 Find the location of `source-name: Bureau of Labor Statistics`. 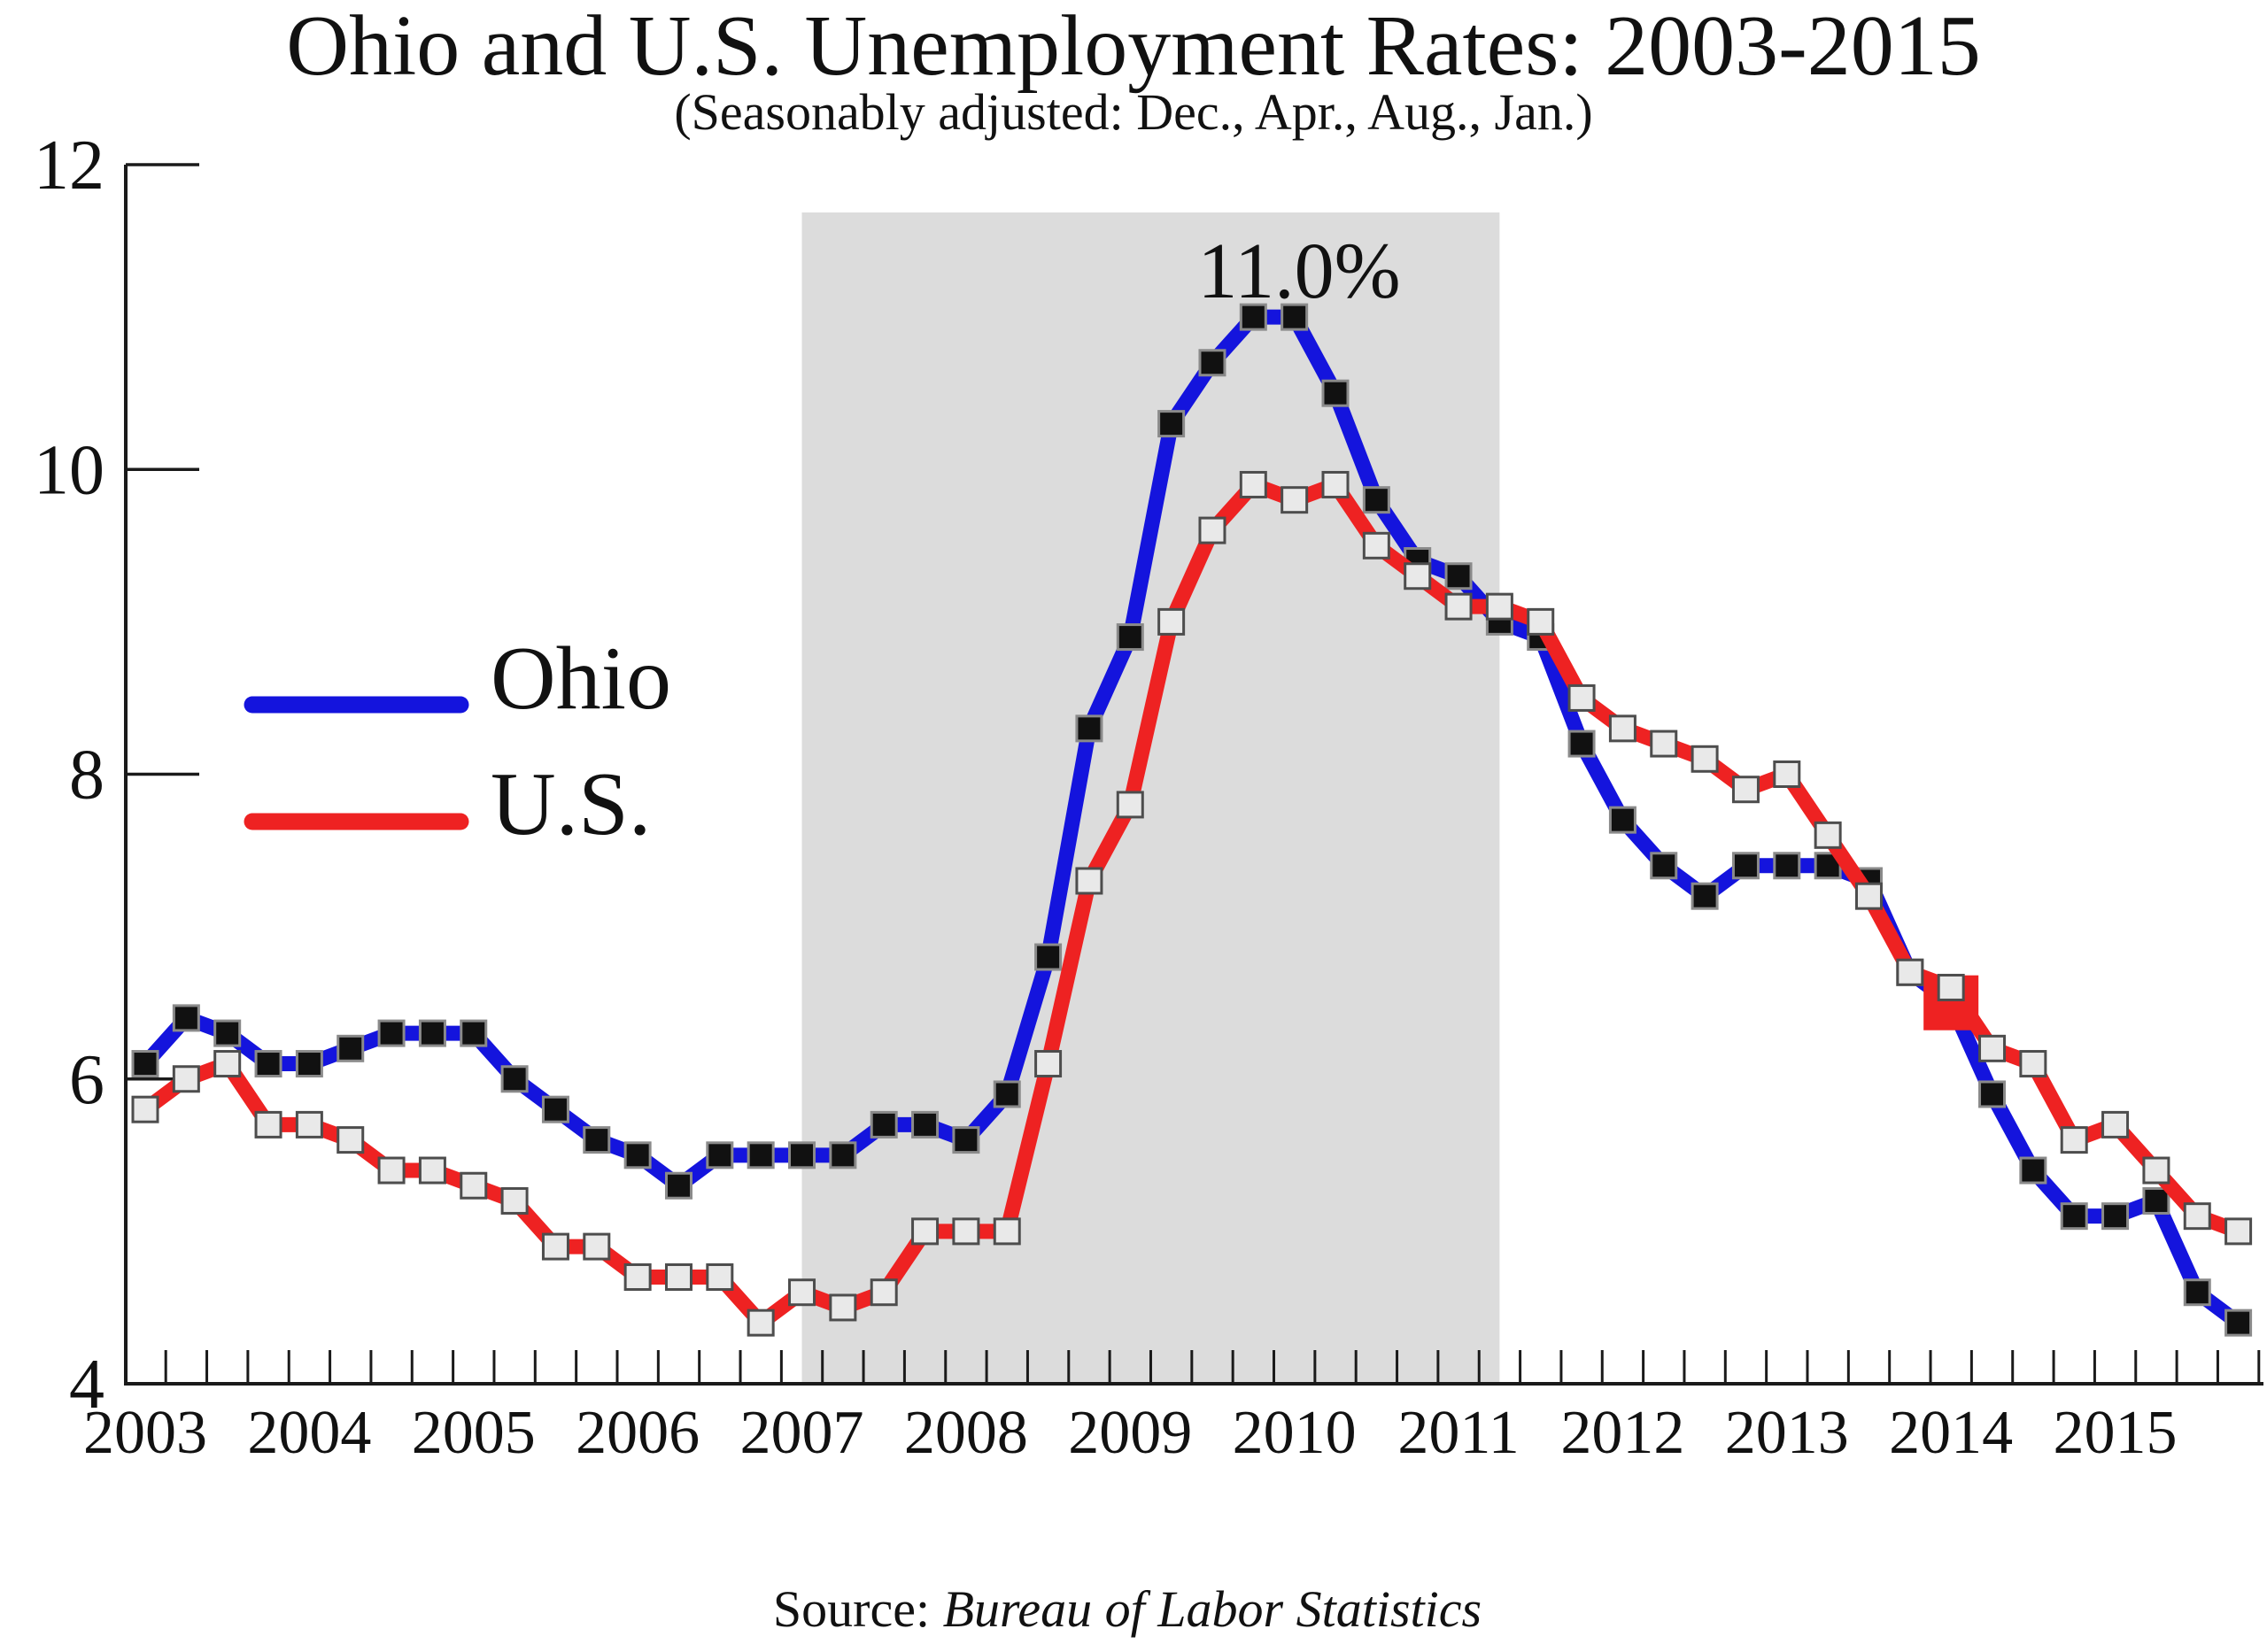

source-name: Bureau of Labor Statistics is located at coordinates (1212, 1609).